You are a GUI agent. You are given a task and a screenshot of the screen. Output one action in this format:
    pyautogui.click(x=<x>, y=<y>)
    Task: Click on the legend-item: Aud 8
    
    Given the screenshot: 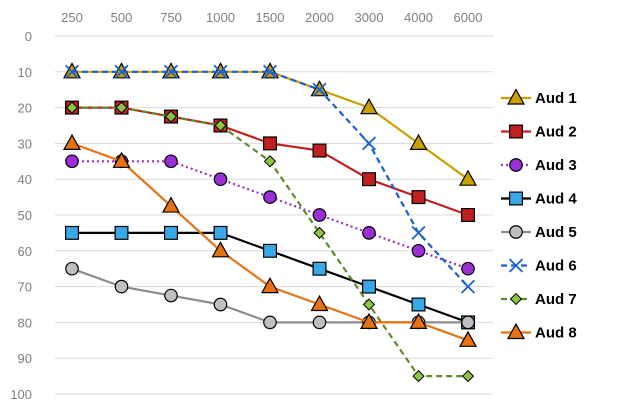 What is the action you would take?
    pyautogui.click(x=539, y=332)
    